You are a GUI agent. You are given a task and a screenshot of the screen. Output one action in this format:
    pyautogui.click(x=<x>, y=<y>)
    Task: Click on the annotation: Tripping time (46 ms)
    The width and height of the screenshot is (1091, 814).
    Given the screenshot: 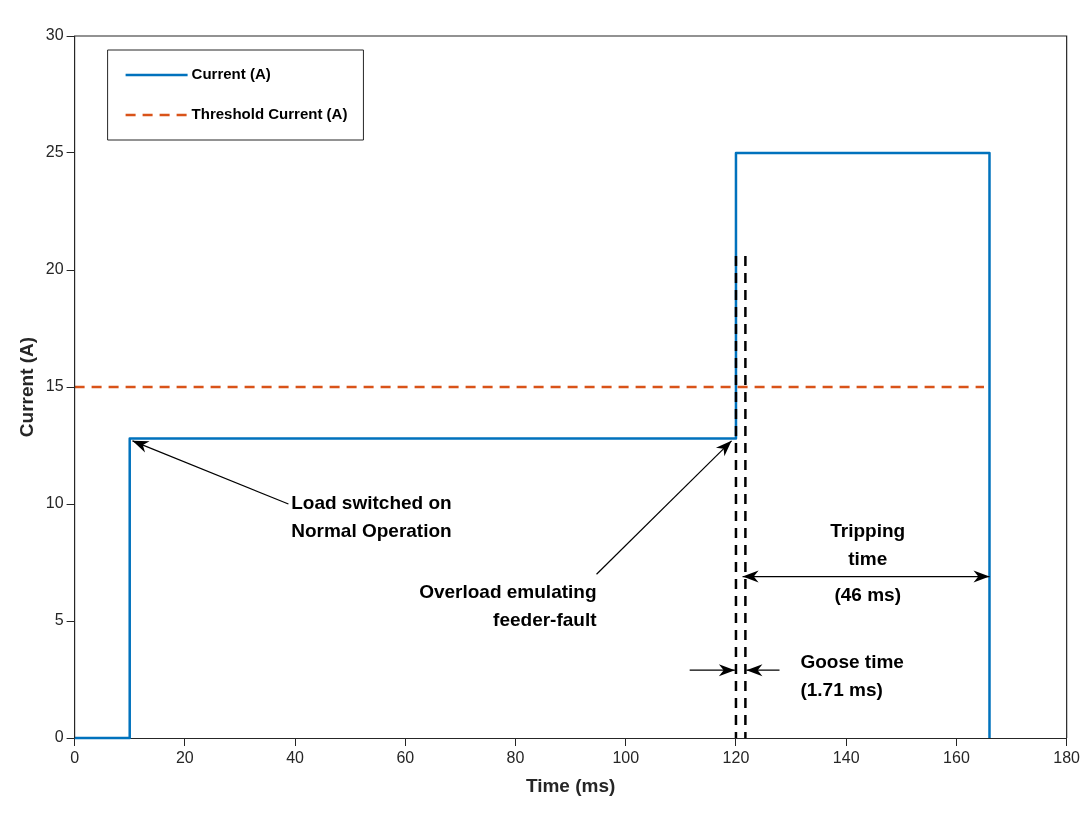 What is the action you would take?
    pyautogui.click(x=868, y=563)
    